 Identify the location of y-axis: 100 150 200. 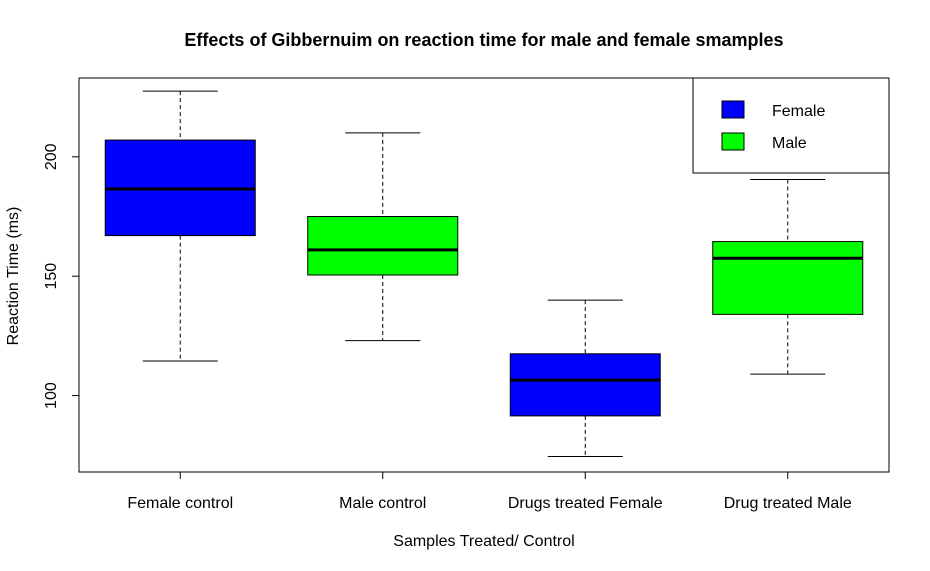
(61, 276).